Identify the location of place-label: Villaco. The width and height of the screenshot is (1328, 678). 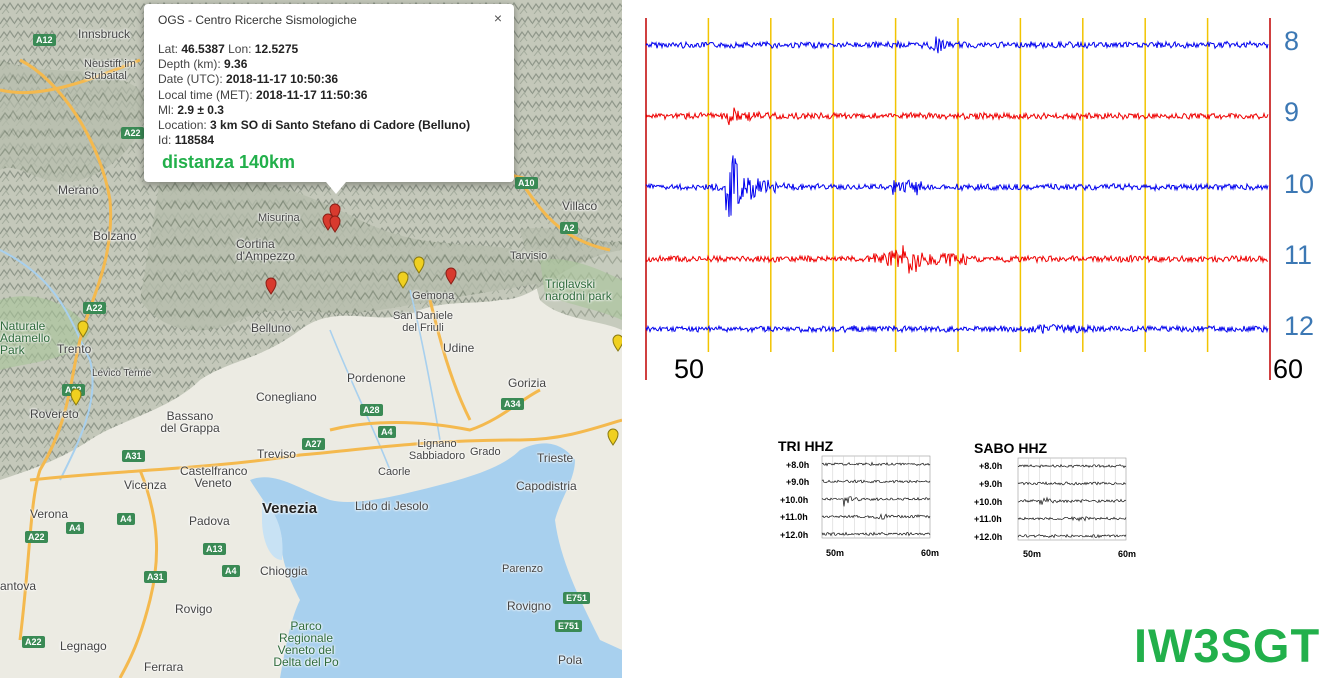
(580, 206).